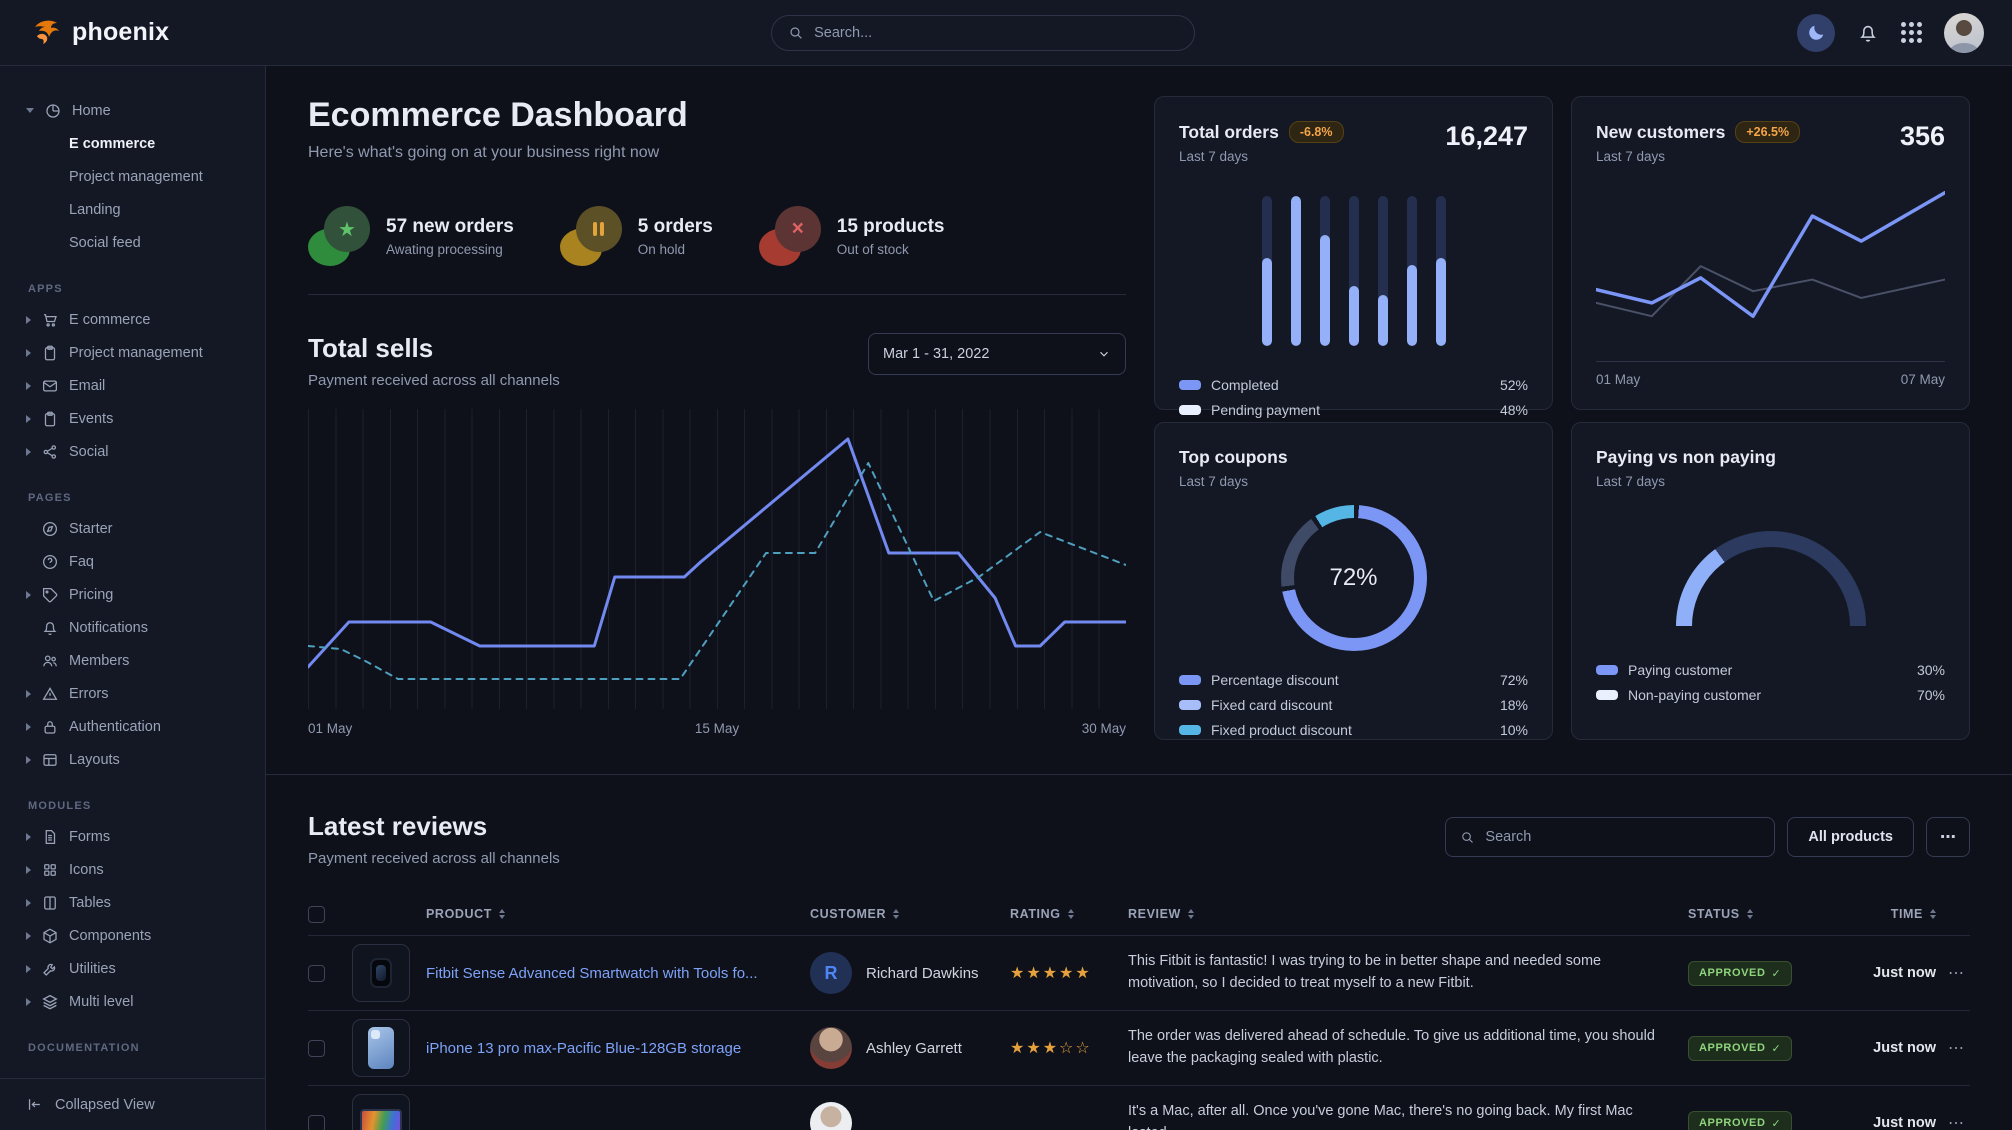 The image size is (2012, 1130). Describe the element at coordinates (831, 973) in the screenshot. I see `customer-avatar: R` at that location.